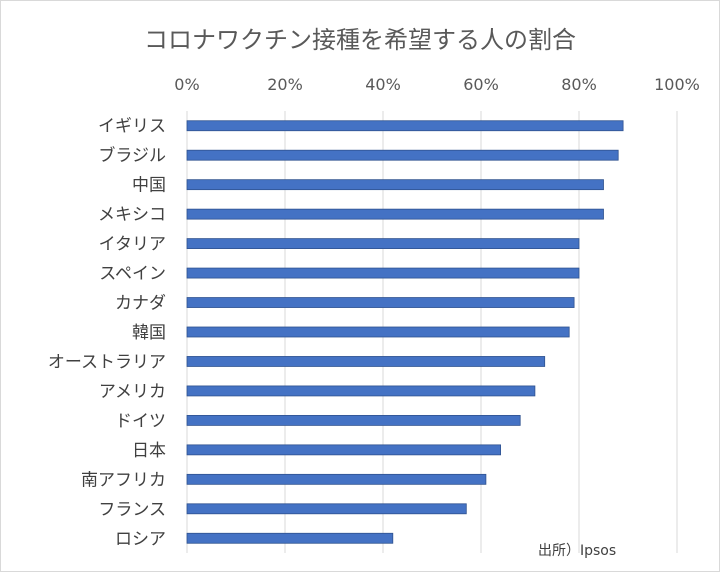 The image size is (720, 572). I want to click on category-label: イギリス, so click(132, 127).